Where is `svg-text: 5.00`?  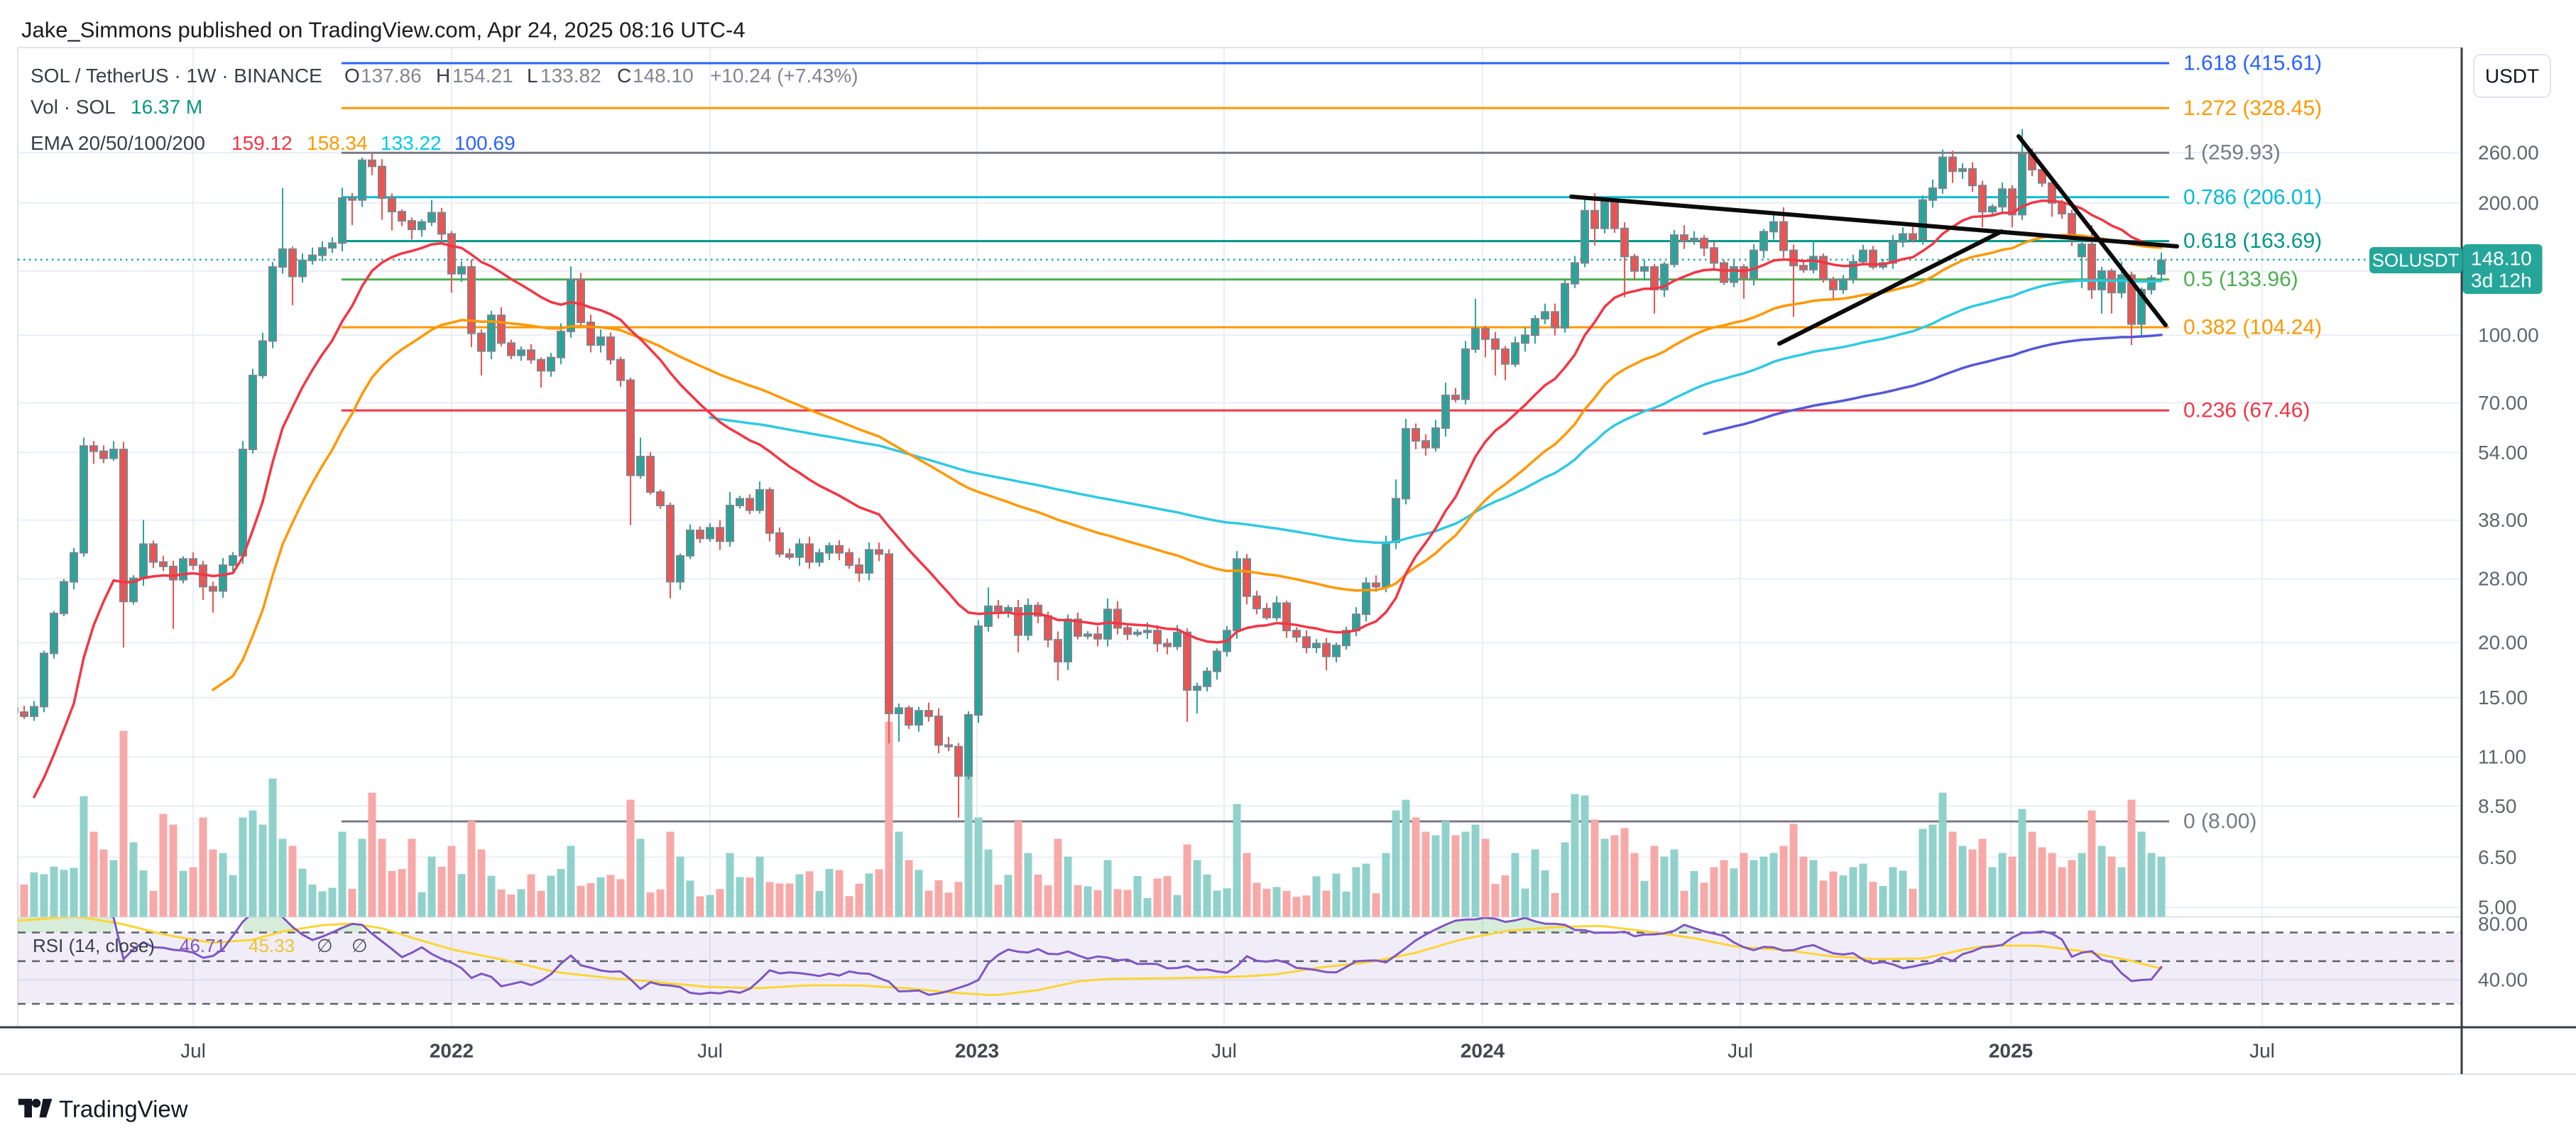 svg-text: 5.00 is located at coordinates (2497, 908).